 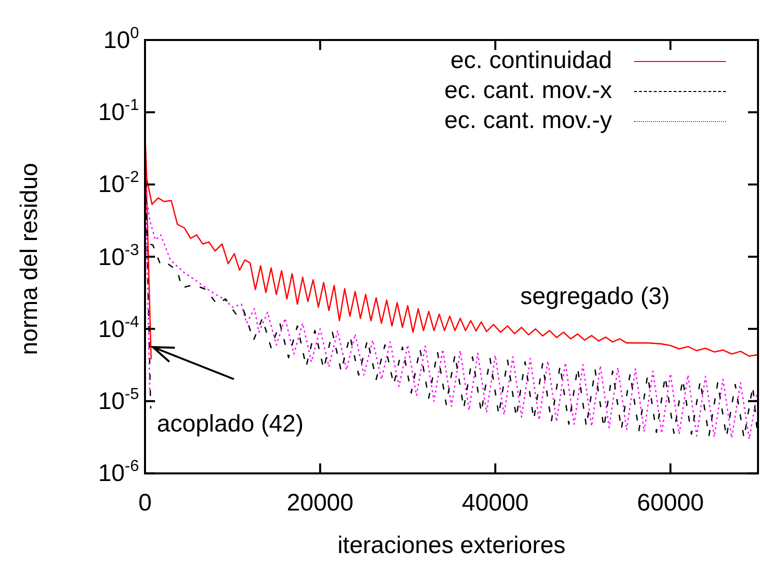 What do you see at coordinates (495, 502) in the screenshot?
I see `x-tick-label: 40000` at bounding box center [495, 502].